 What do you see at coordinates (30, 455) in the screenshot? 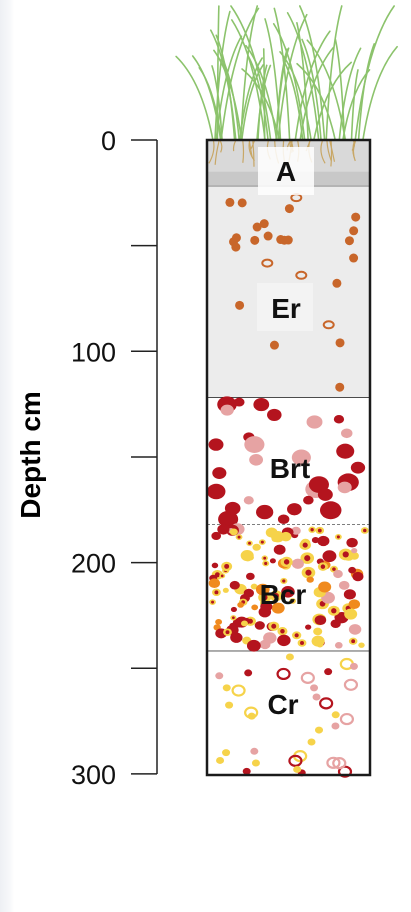
I see `axis-label: Depth cm` at bounding box center [30, 455].